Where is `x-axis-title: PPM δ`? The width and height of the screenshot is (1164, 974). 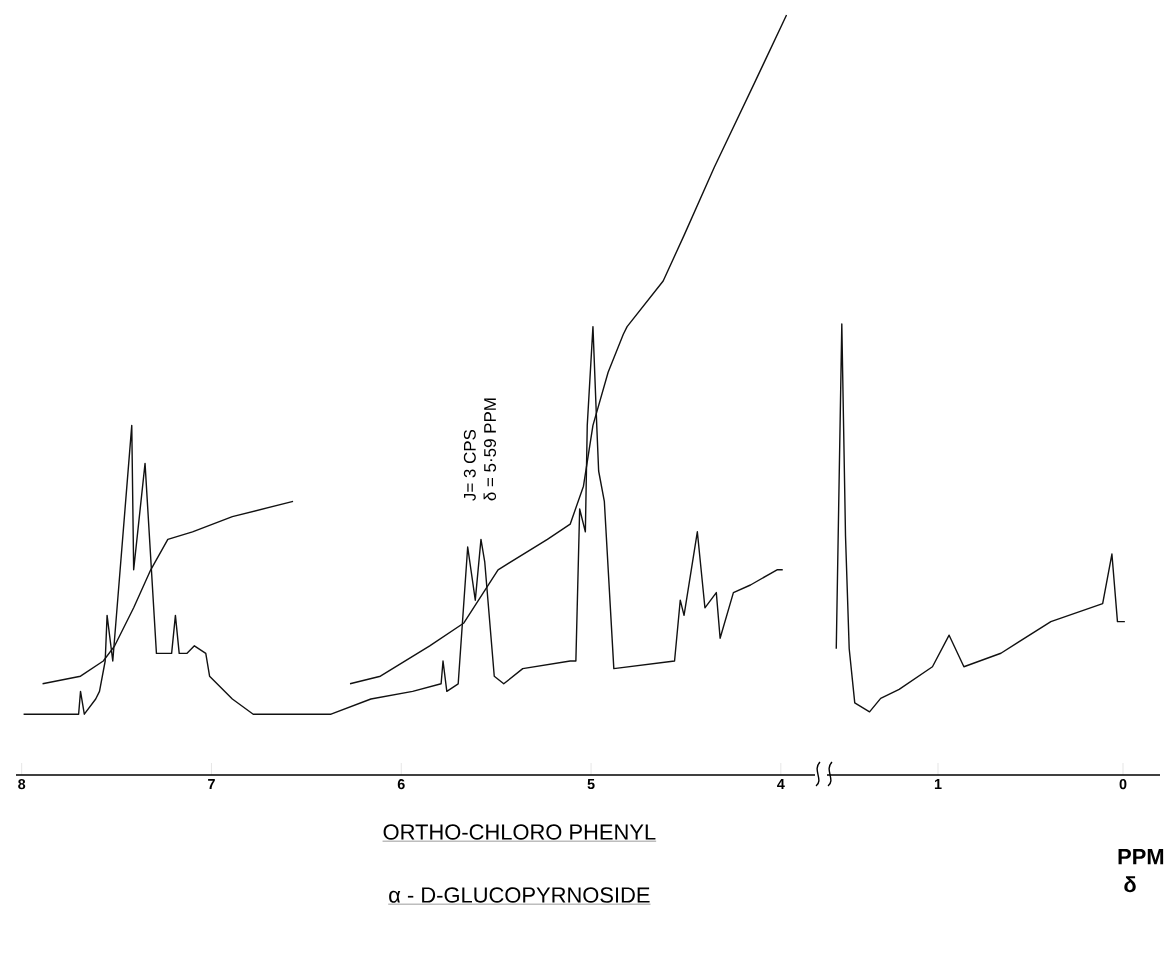
x-axis-title: PPM δ is located at coordinates (1141, 871).